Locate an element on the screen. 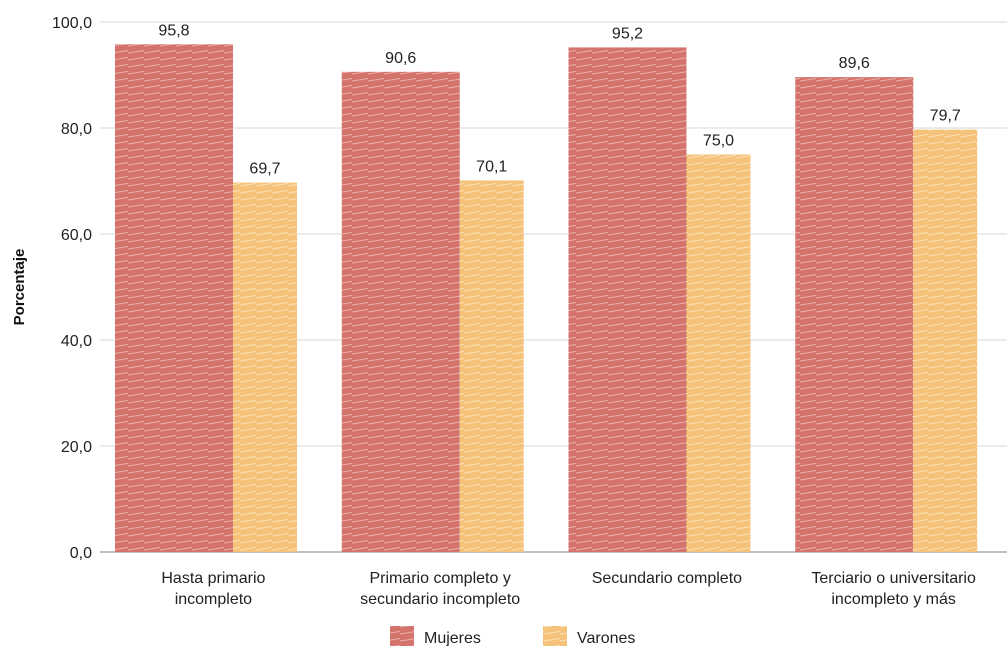 This screenshot has height=646, width=1007. y-tick-label: 40,0 is located at coordinates (76, 341).